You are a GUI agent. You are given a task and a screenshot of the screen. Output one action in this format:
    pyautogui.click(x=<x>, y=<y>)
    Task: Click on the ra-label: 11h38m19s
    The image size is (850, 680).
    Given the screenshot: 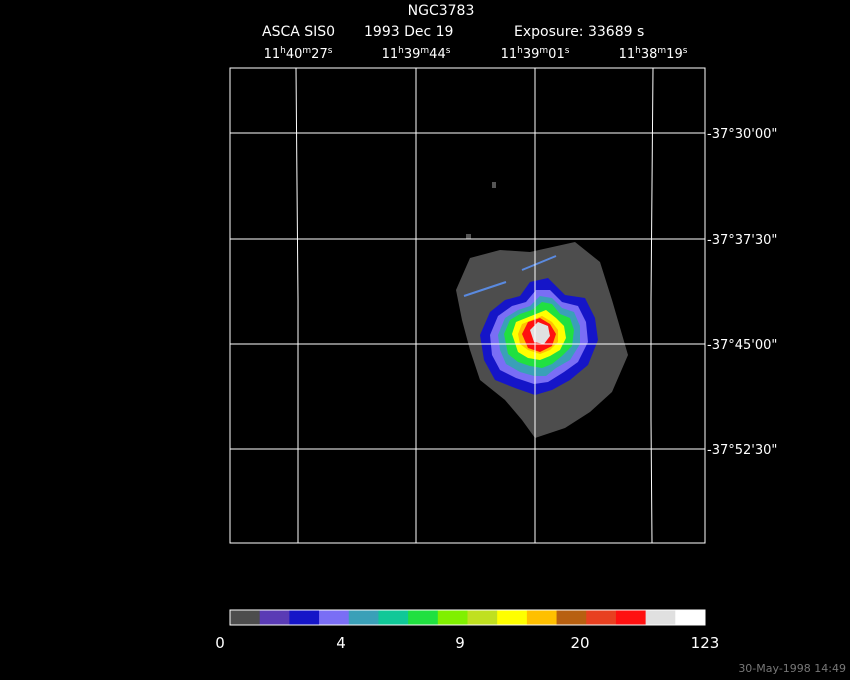 What is the action you would take?
    pyautogui.click(x=653, y=54)
    